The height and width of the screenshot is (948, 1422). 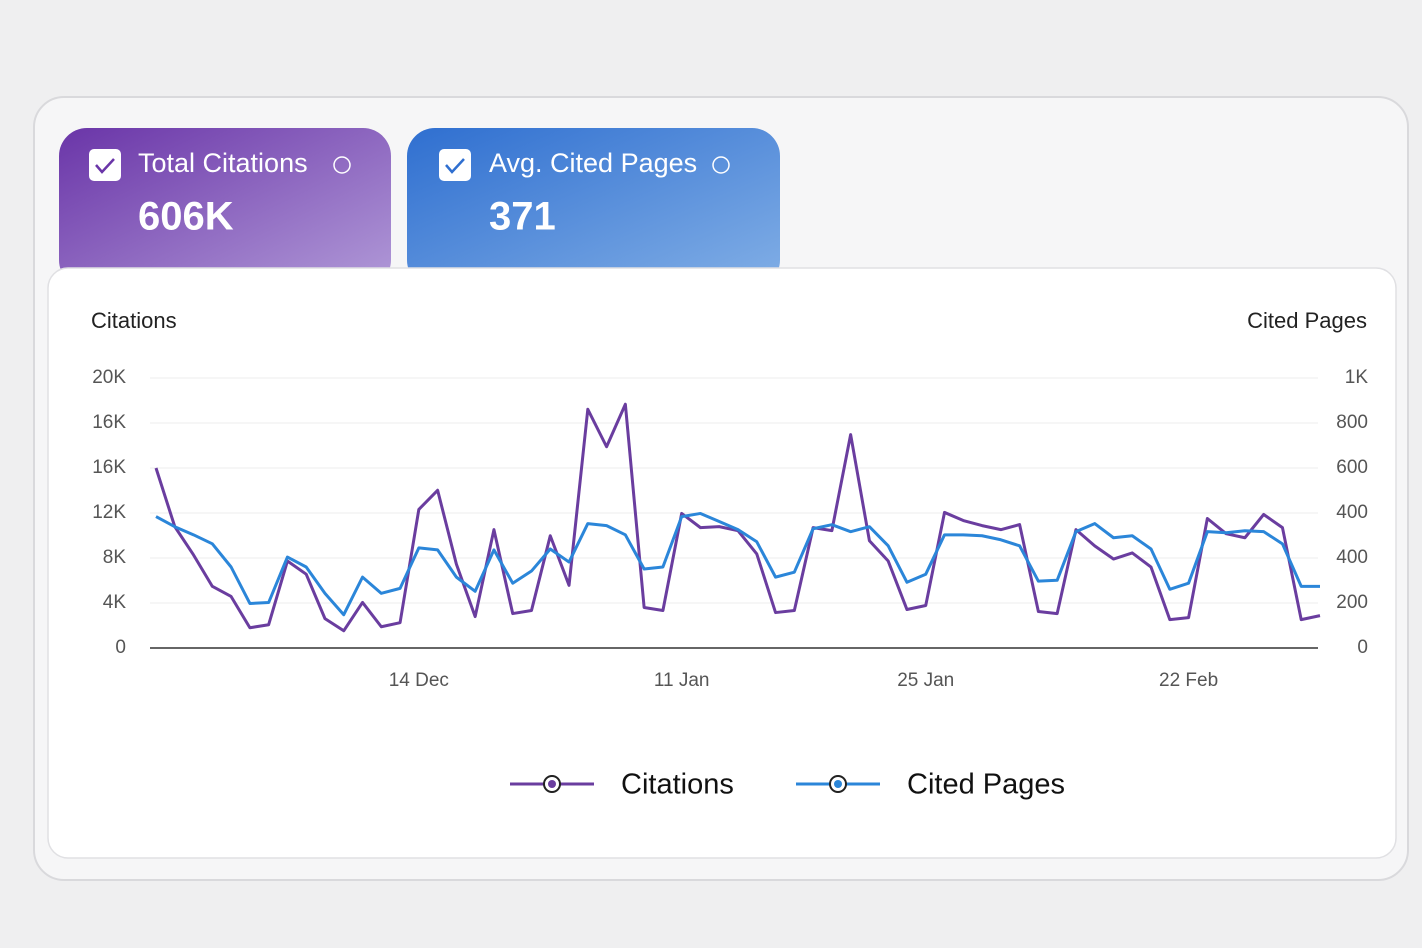 I want to click on line, so click(x=737, y=564).